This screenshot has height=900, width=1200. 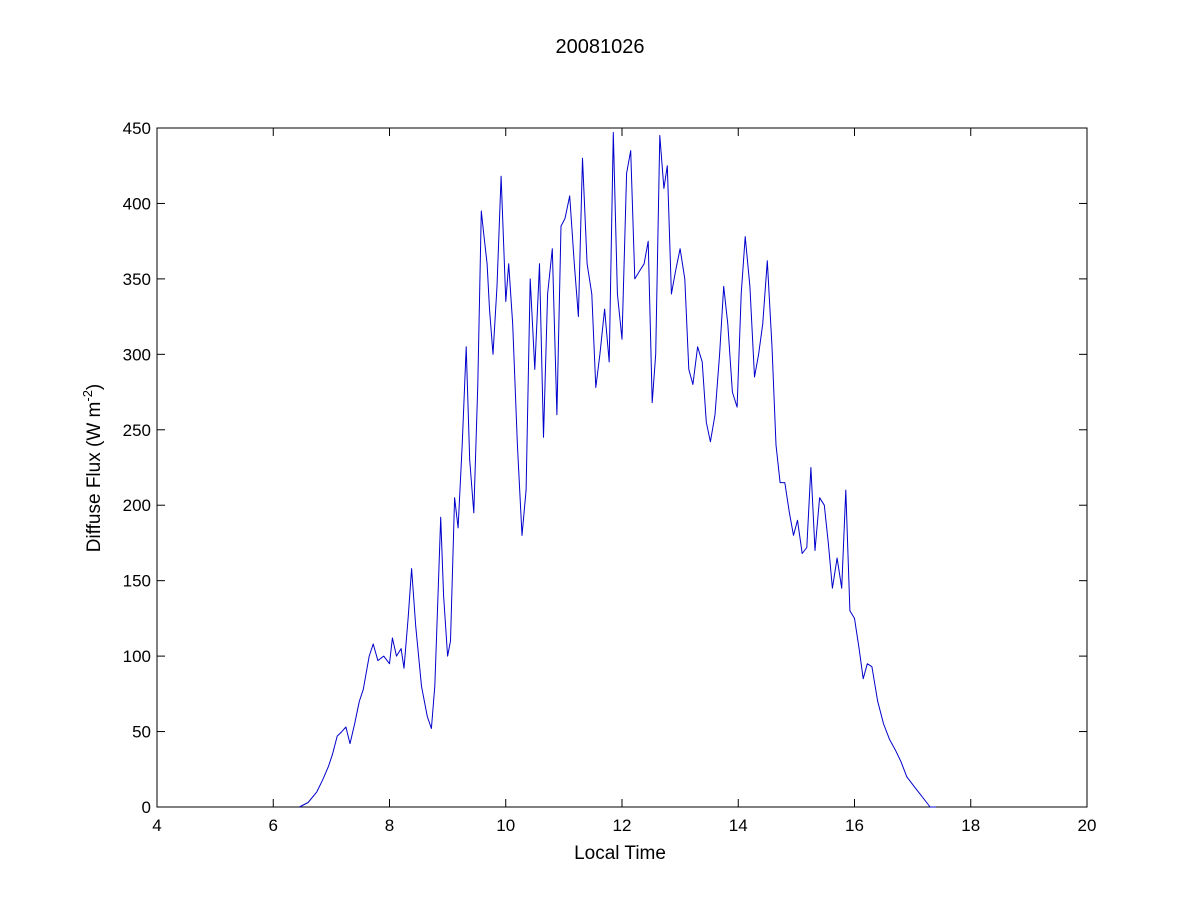 What do you see at coordinates (622, 825) in the screenshot?
I see `x-tick-label: 12` at bounding box center [622, 825].